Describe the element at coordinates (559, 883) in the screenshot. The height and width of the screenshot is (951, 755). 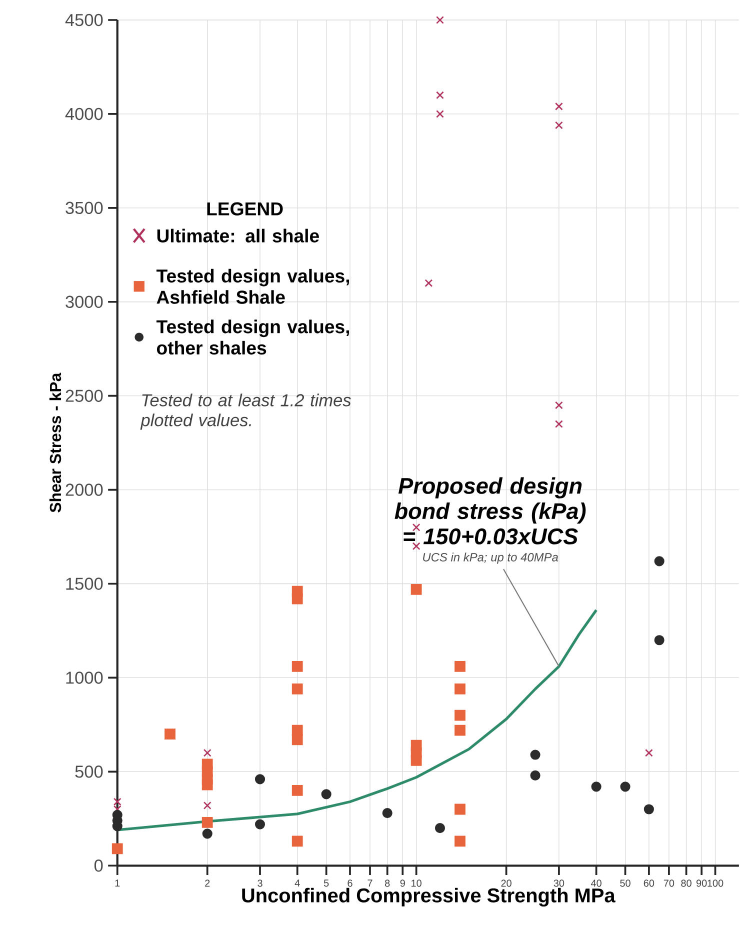
I see `x-tick-label: 30` at that location.